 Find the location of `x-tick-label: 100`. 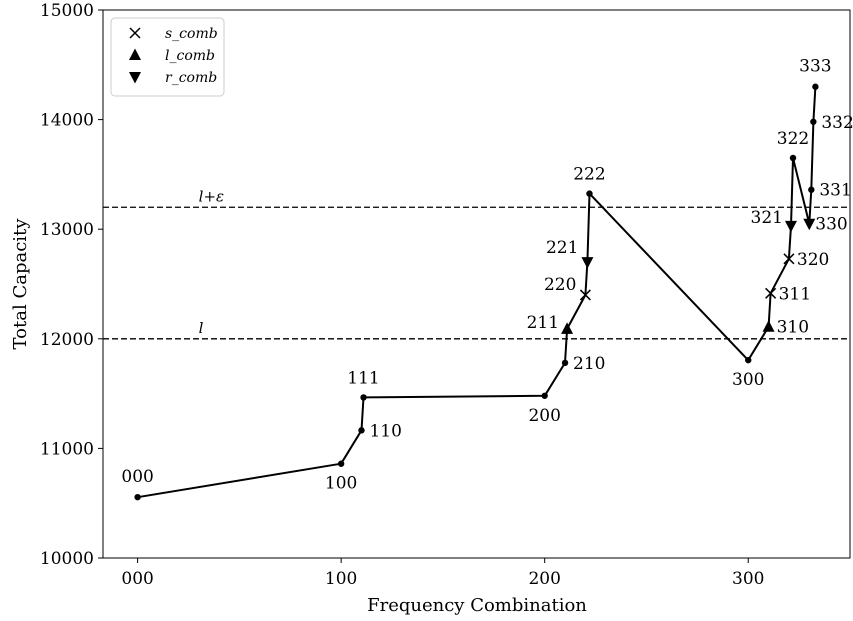

x-tick-label: 100 is located at coordinates (341, 579).